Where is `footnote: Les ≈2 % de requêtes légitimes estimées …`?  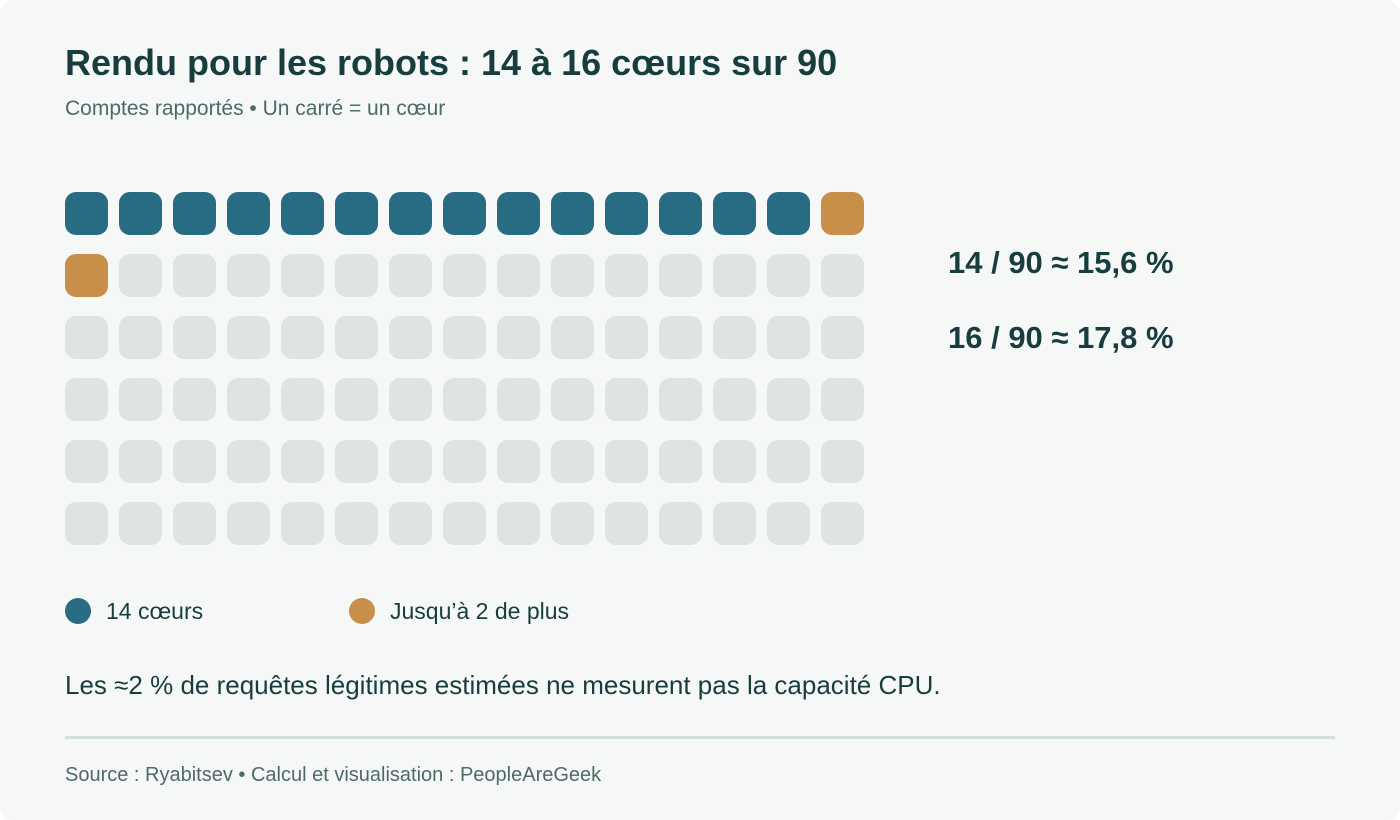 footnote: Les ≈2 % de requêtes légitimes estimées … is located at coordinates (503, 685).